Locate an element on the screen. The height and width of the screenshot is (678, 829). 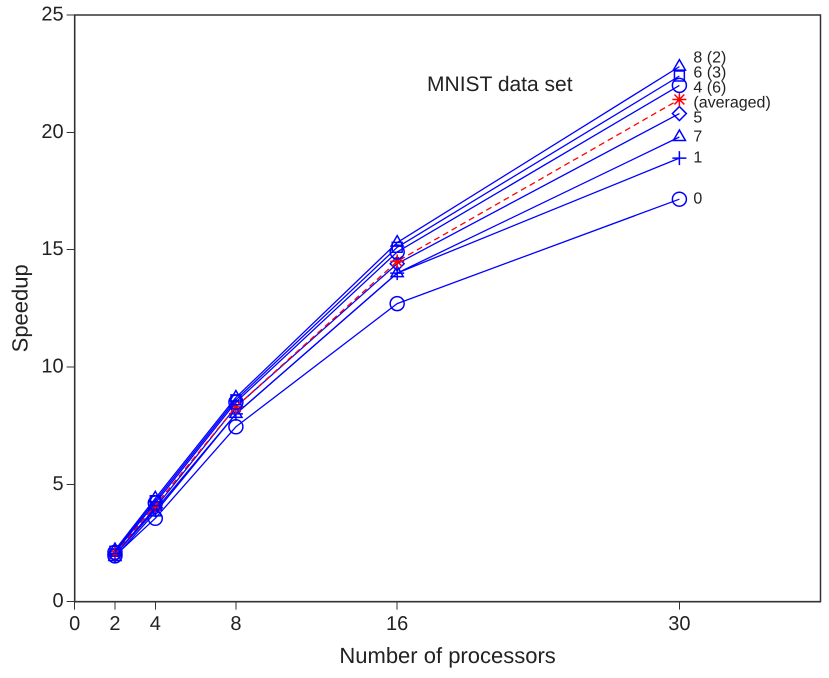
annotation: MNIST data set is located at coordinates (500, 84).